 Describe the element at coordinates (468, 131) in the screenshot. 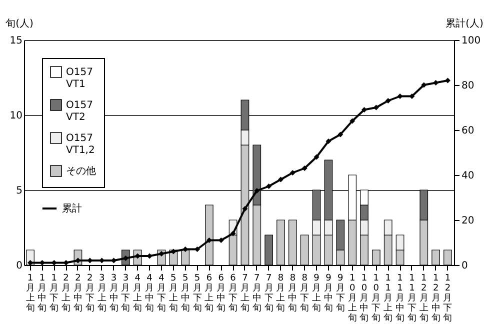

I see `y2-tick-label: 60` at that location.